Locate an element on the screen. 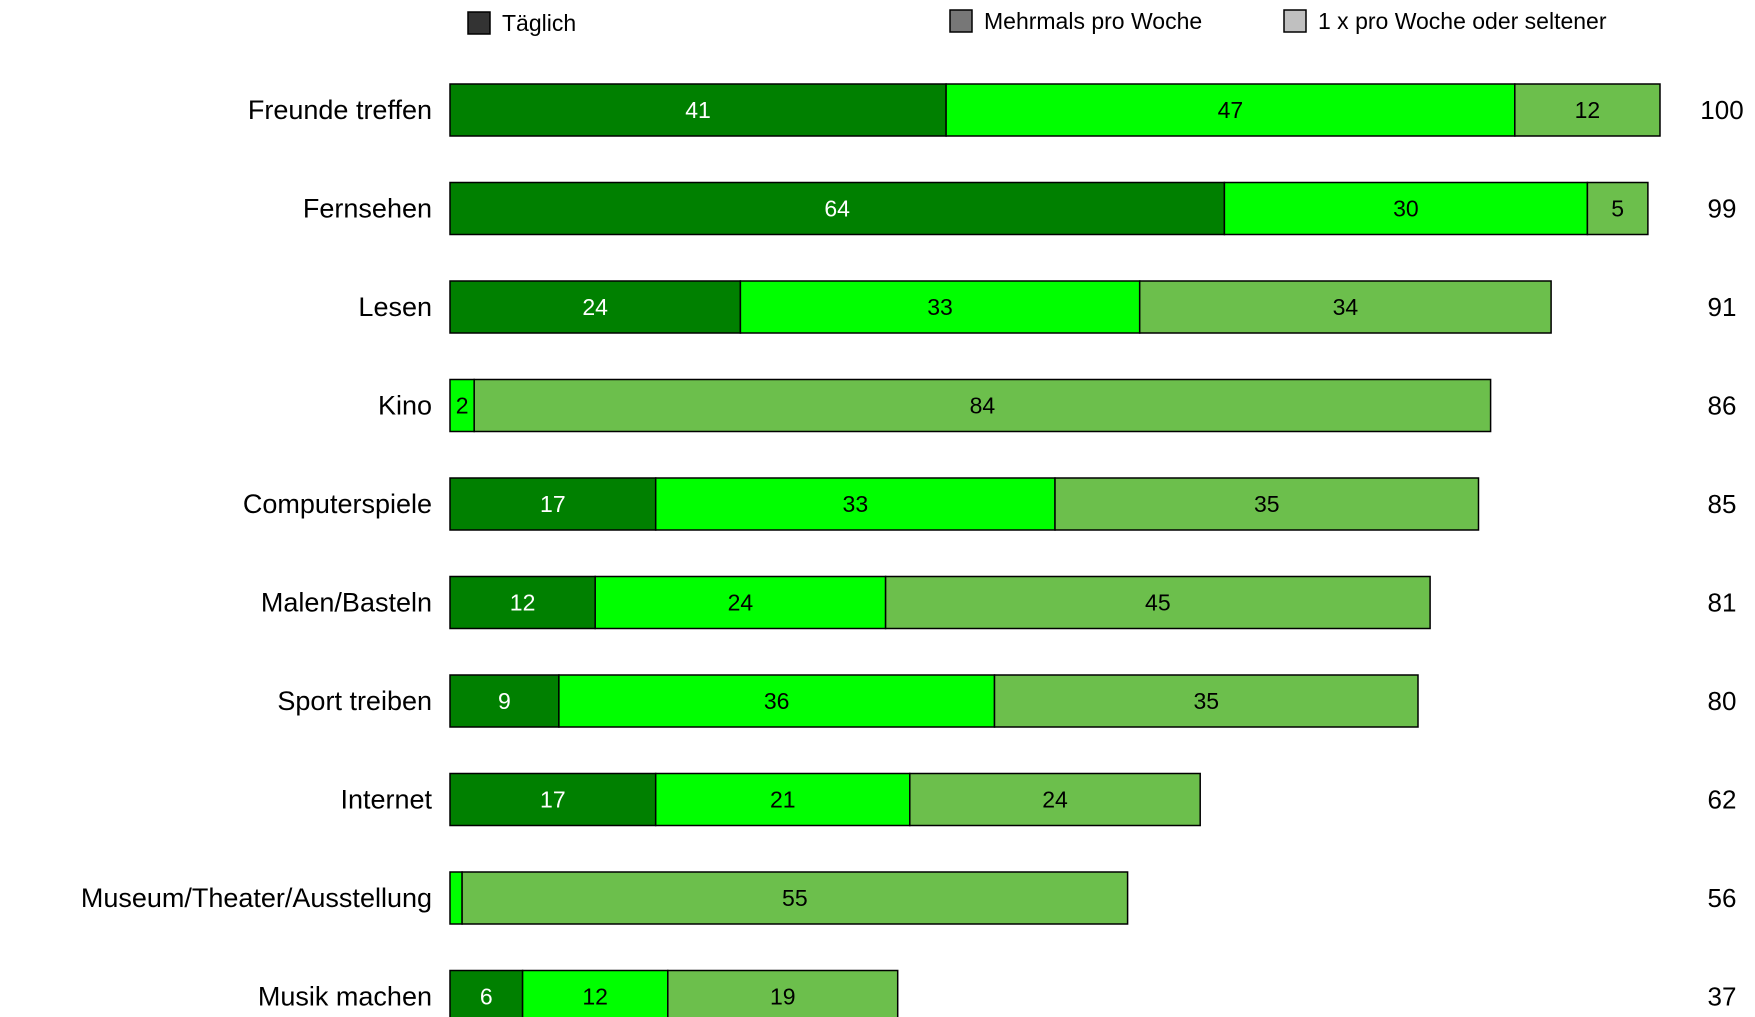 Image resolution: width=1755 pixels, height=1017 pixels. legend-label: Täglich is located at coordinates (539, 23).